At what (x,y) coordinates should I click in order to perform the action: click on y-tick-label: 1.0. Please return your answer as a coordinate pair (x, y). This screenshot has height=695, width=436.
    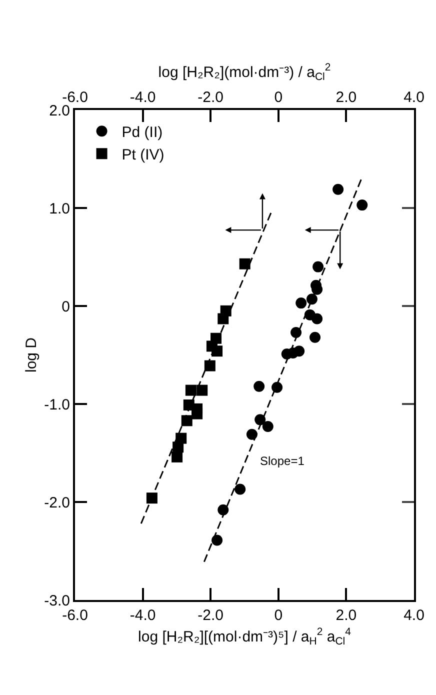
    Looking at the image, I should click on (59, 209).